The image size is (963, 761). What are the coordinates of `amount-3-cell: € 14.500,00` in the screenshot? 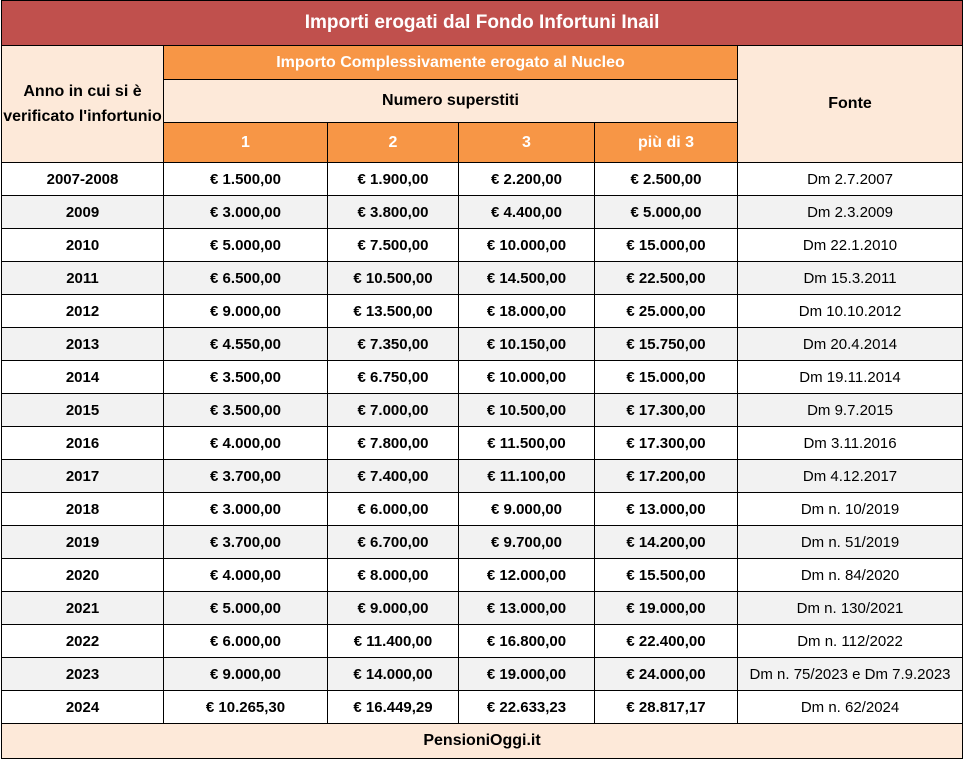 It's located at (526, 278).